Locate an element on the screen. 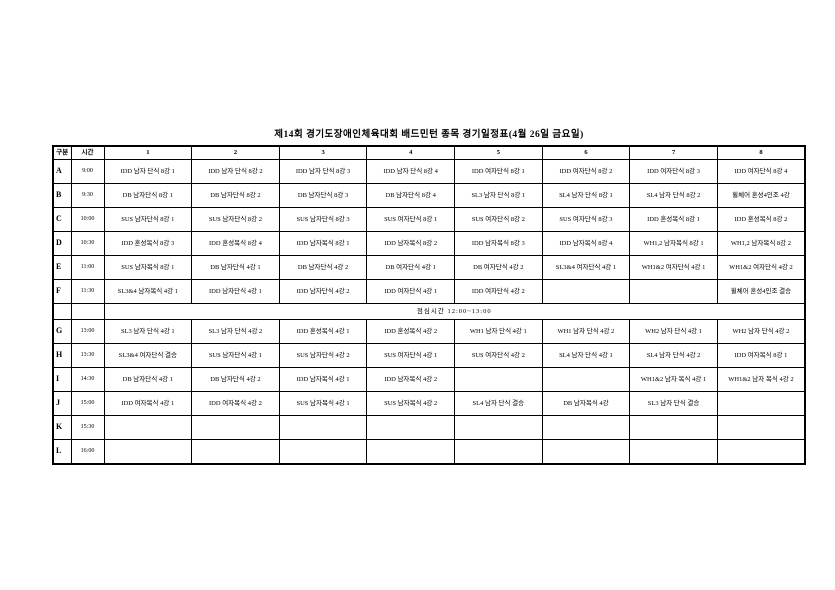 Image resolution: width=835 pixels, height=590 pixels. group-label: H is located at coordinates (62, 355).